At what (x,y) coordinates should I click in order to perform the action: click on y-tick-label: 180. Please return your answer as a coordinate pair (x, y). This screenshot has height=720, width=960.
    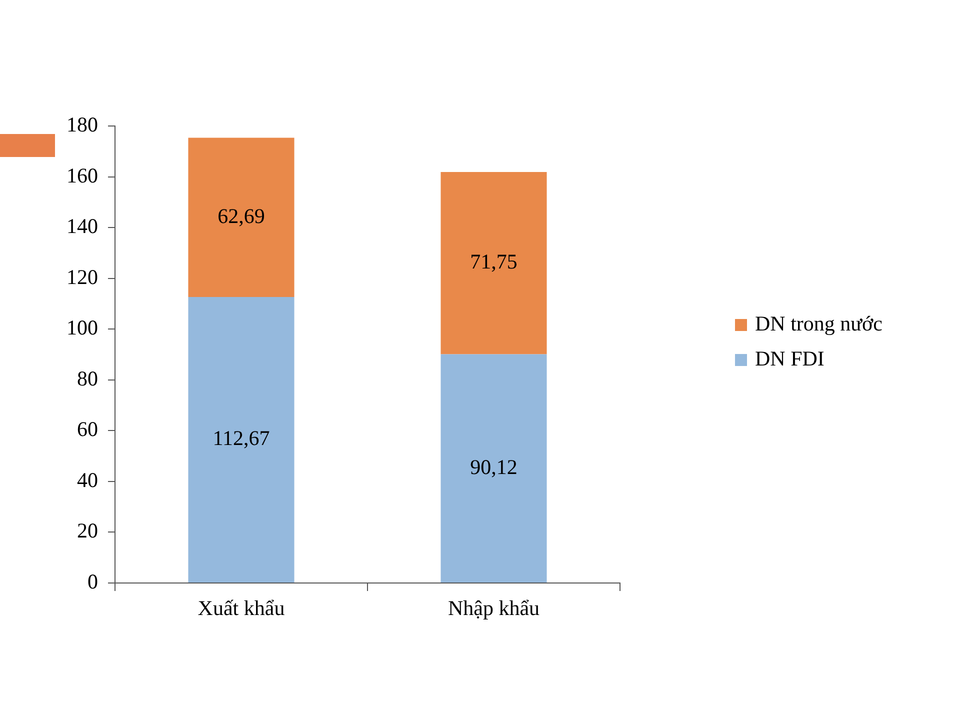
    Looking at the image, I should click on (82, 124).